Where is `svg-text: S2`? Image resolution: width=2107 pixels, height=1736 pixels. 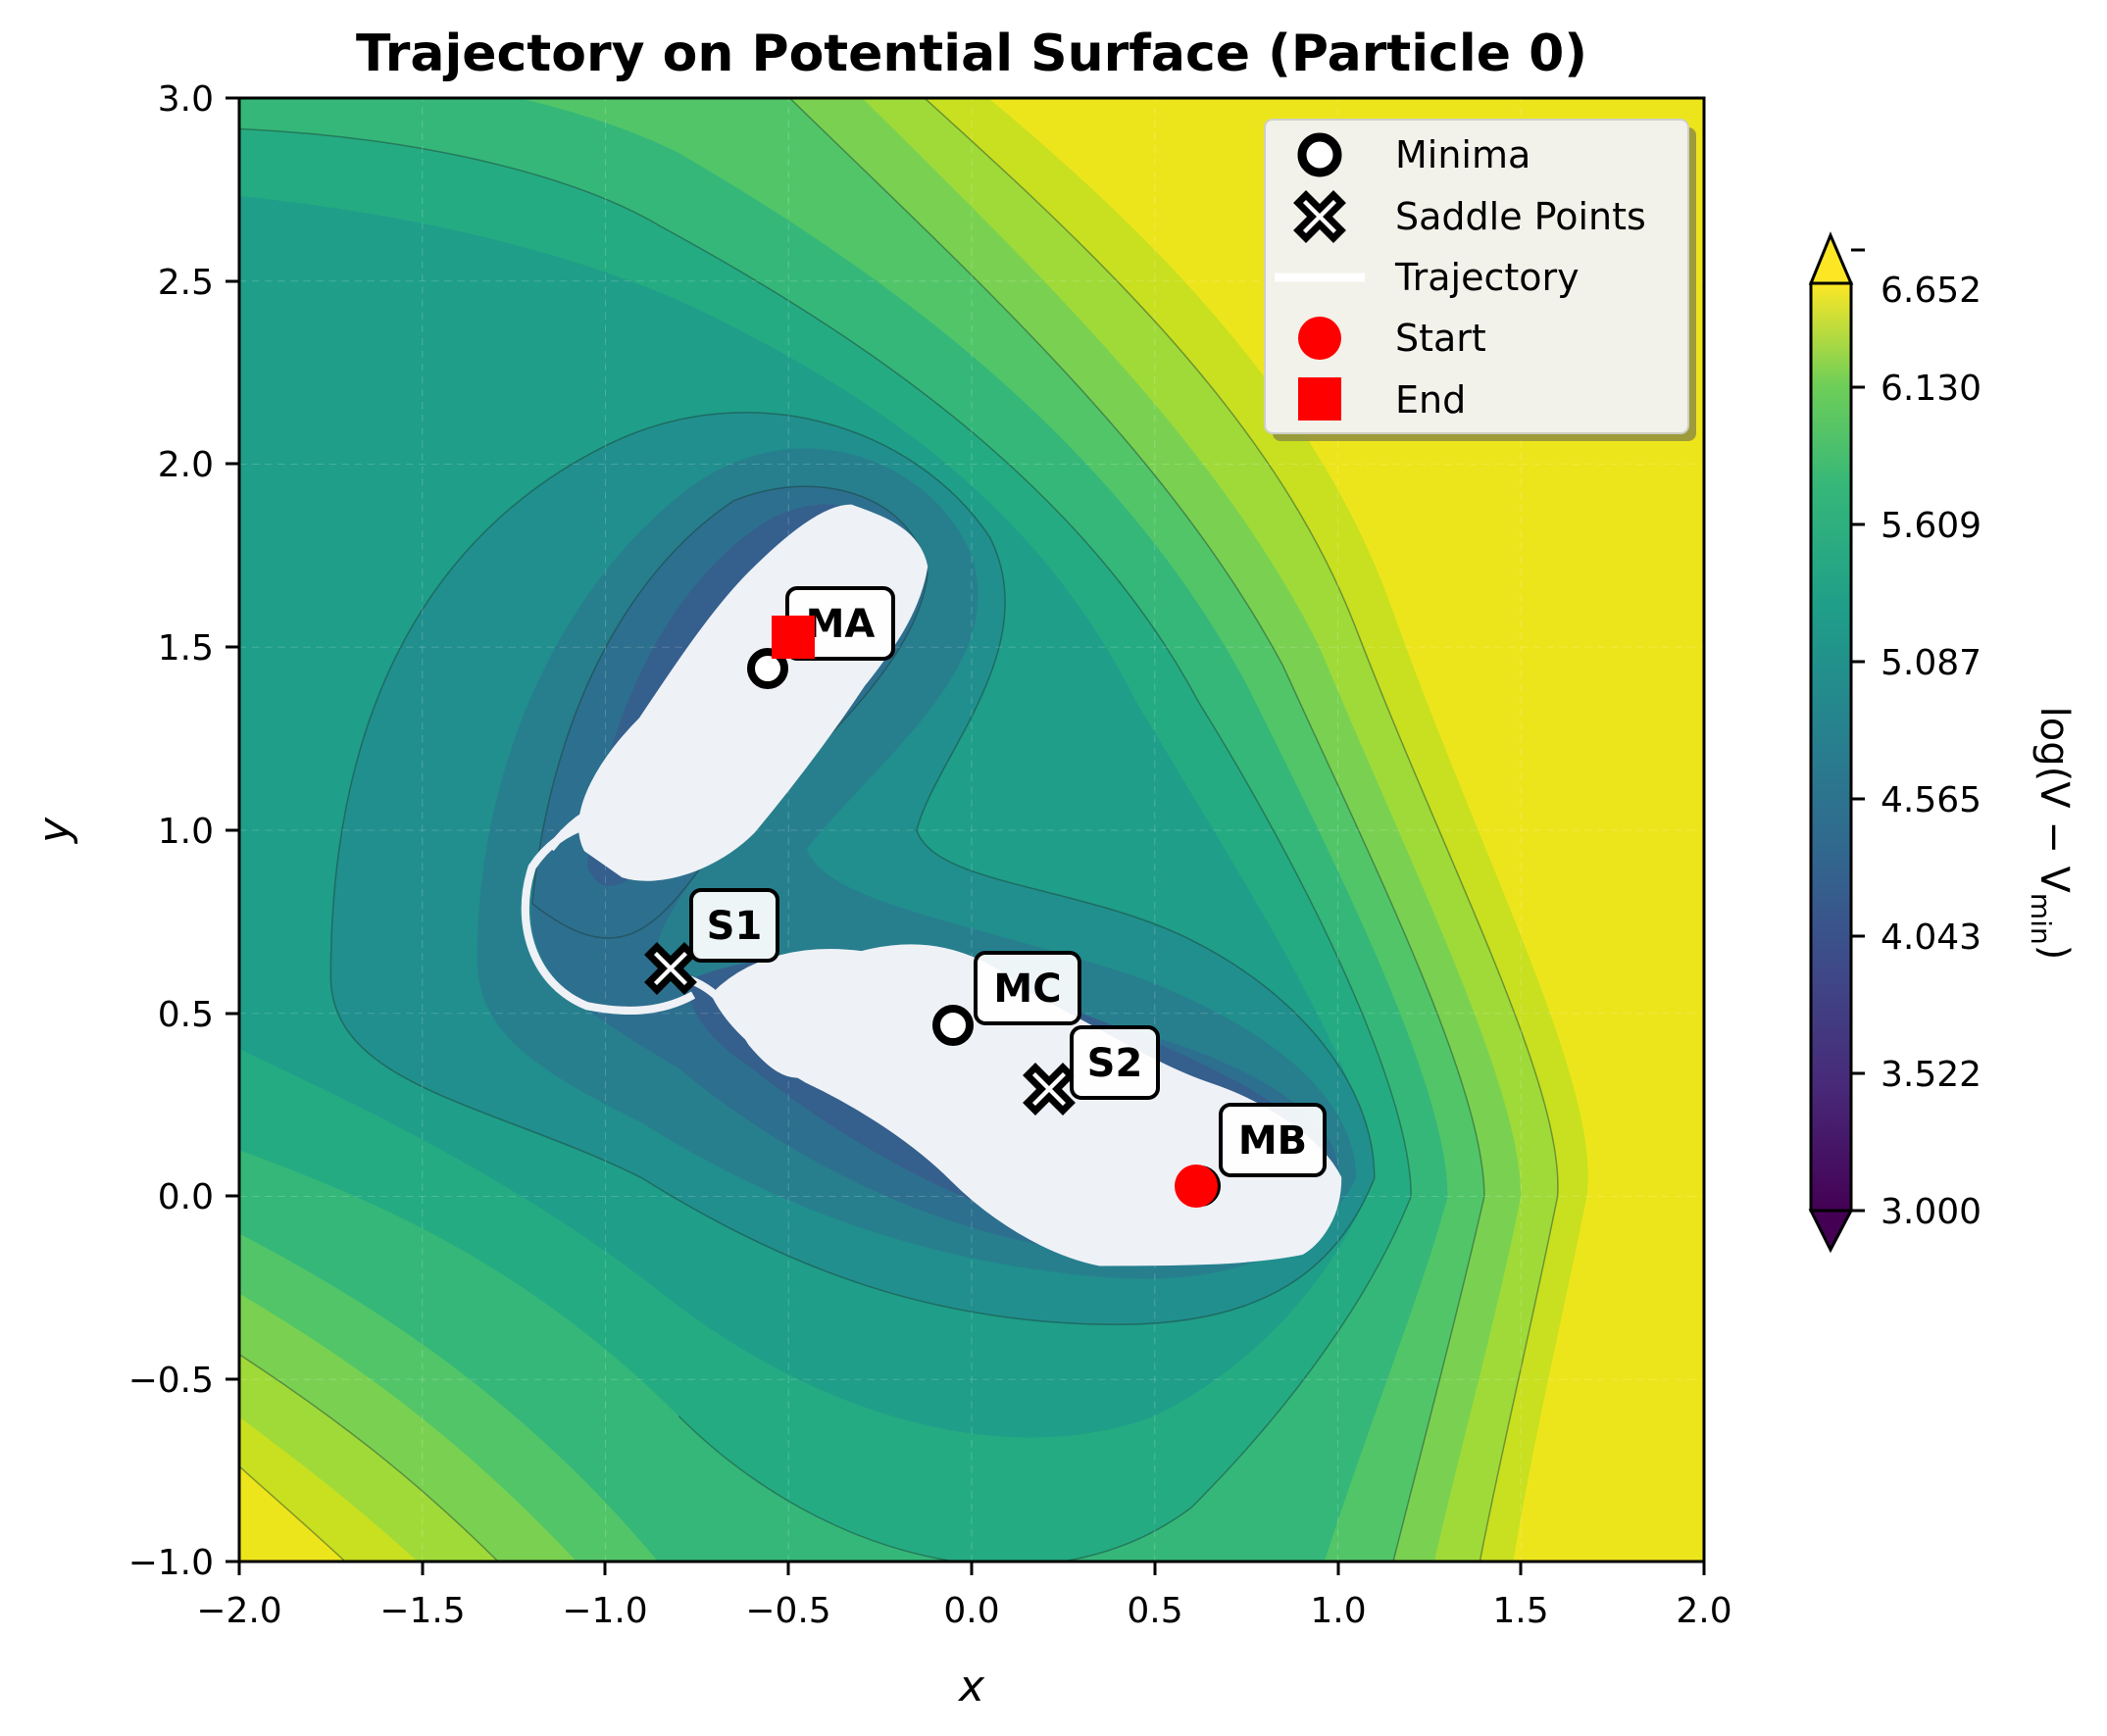
svg-text: S2 is located at coordinates (1115, 1063).